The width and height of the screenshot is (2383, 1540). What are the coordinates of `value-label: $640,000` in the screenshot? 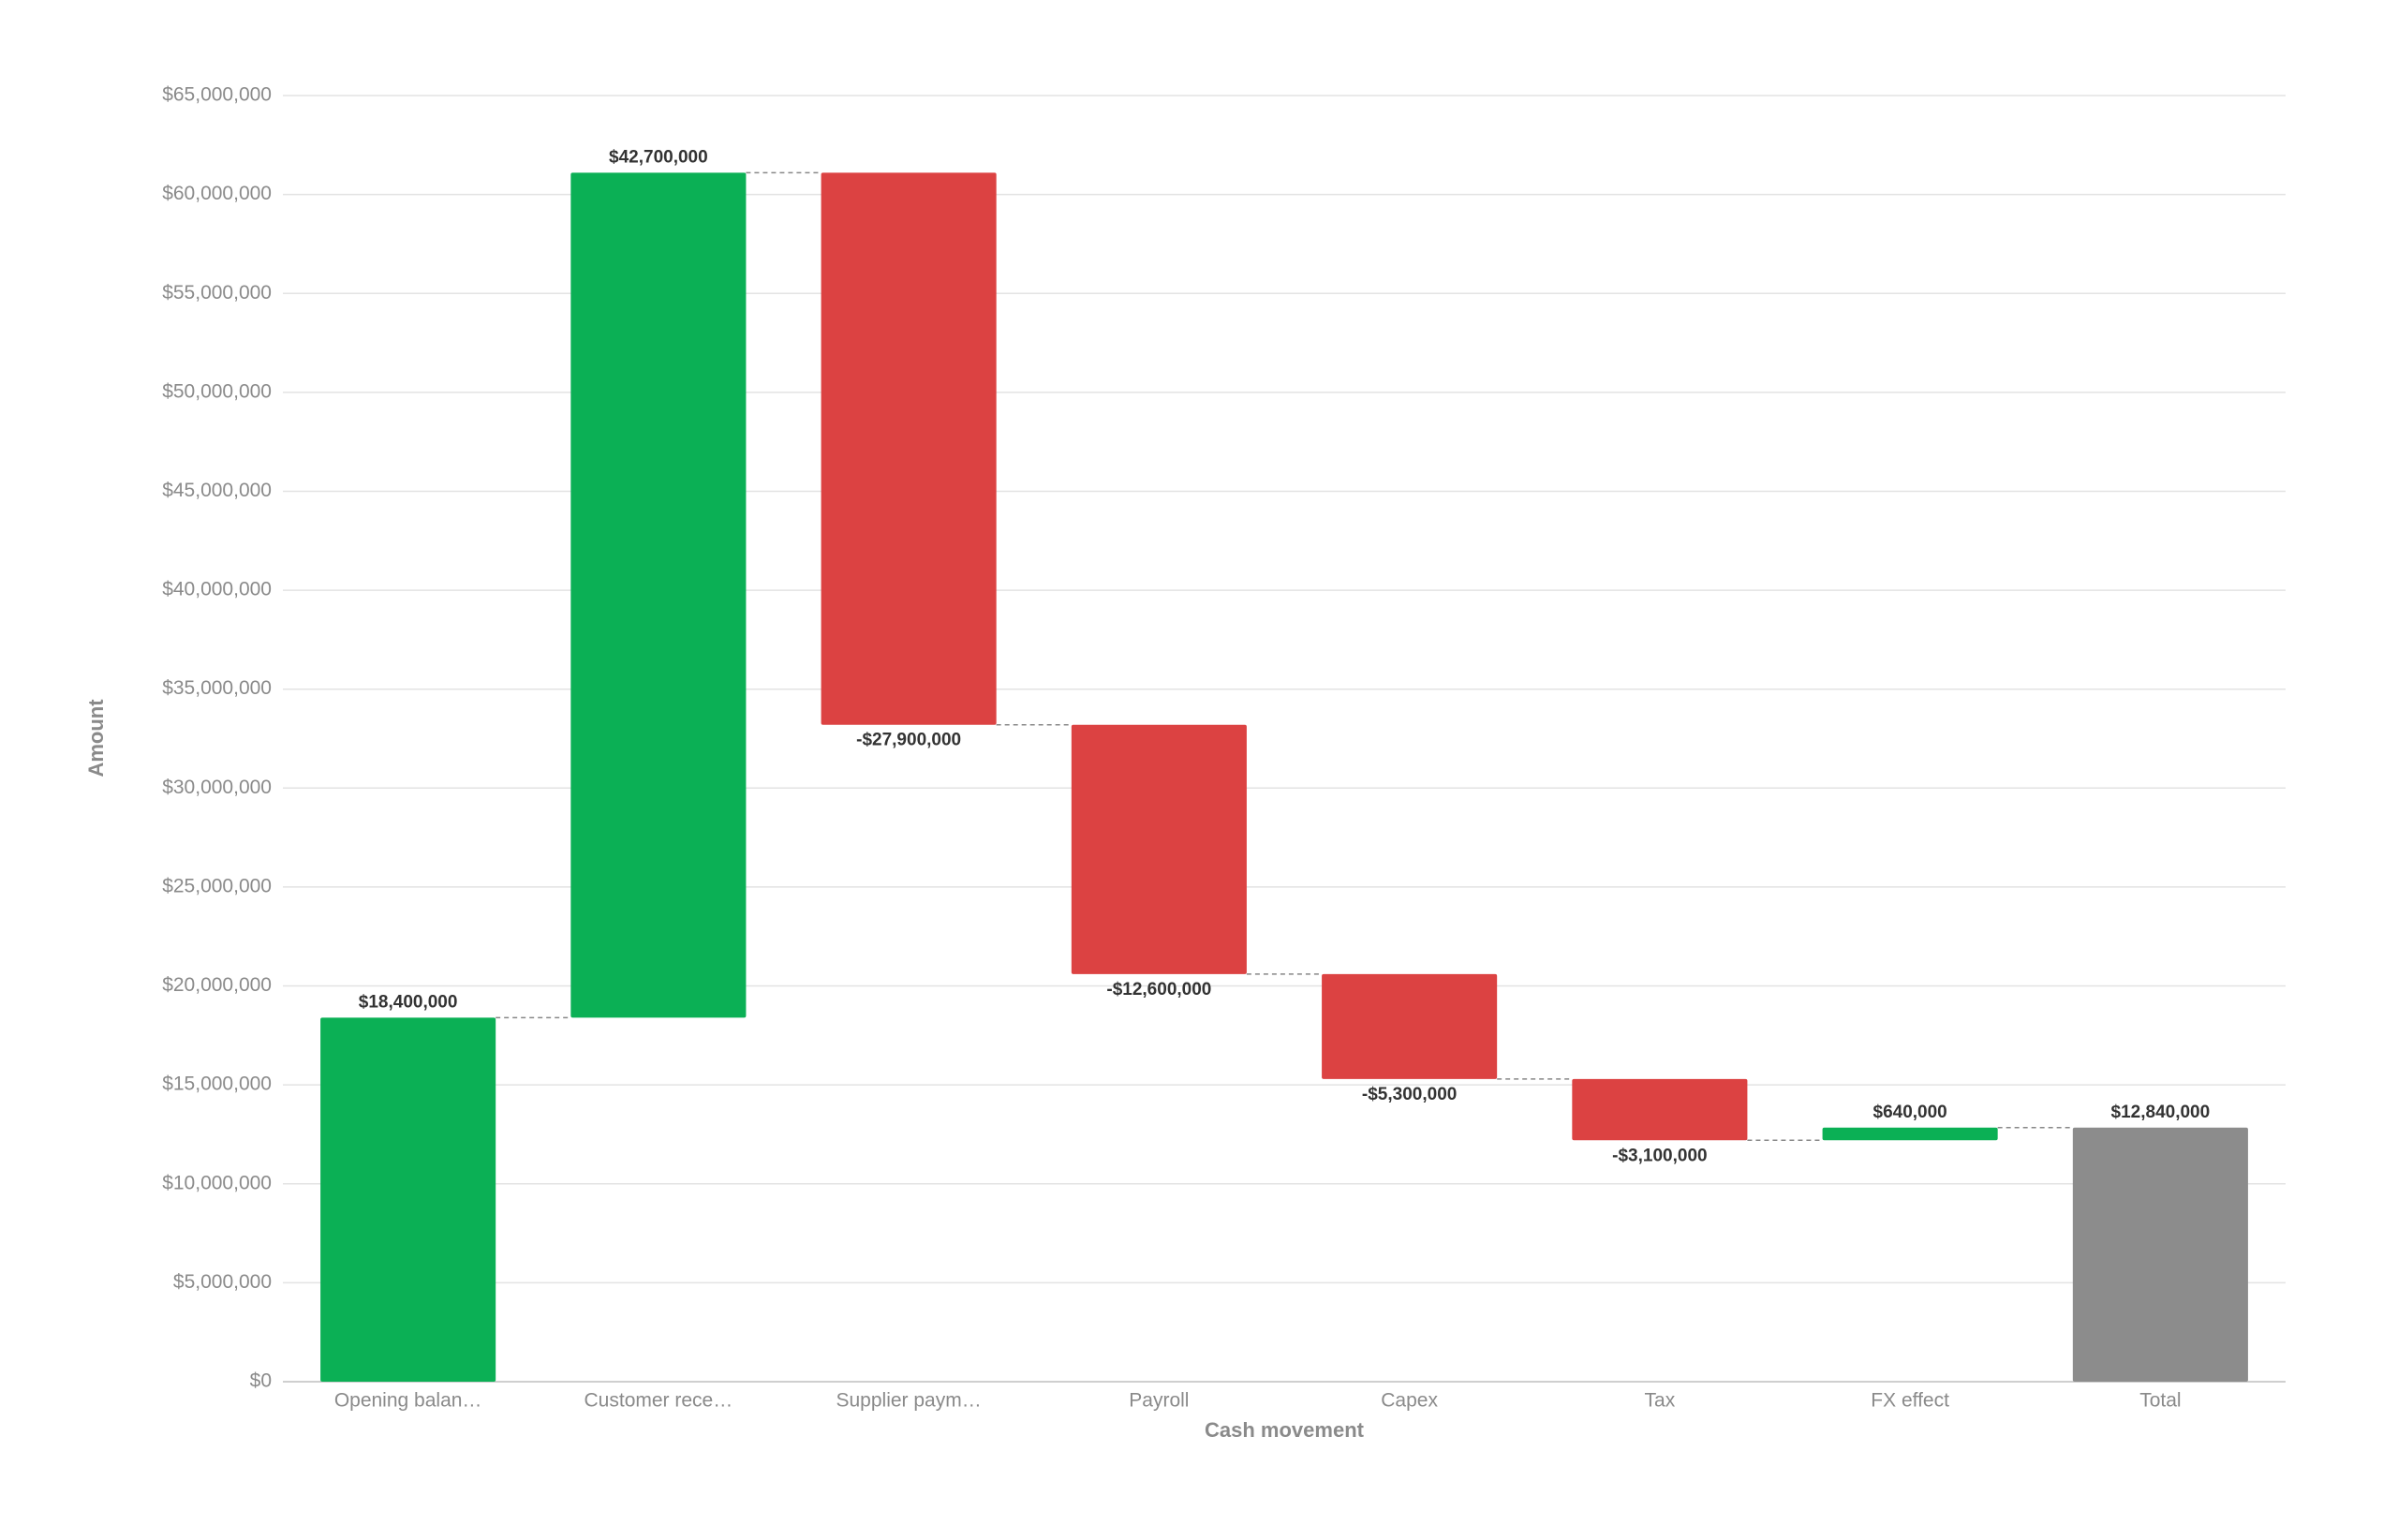 It's located at (1910, 1112).